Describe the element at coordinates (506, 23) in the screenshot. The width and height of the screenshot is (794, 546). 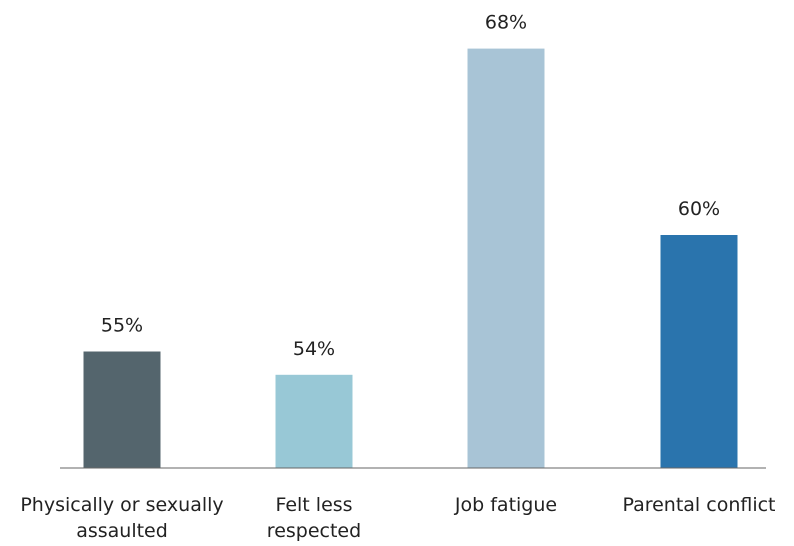
I see `value-label: 68%` at that location.